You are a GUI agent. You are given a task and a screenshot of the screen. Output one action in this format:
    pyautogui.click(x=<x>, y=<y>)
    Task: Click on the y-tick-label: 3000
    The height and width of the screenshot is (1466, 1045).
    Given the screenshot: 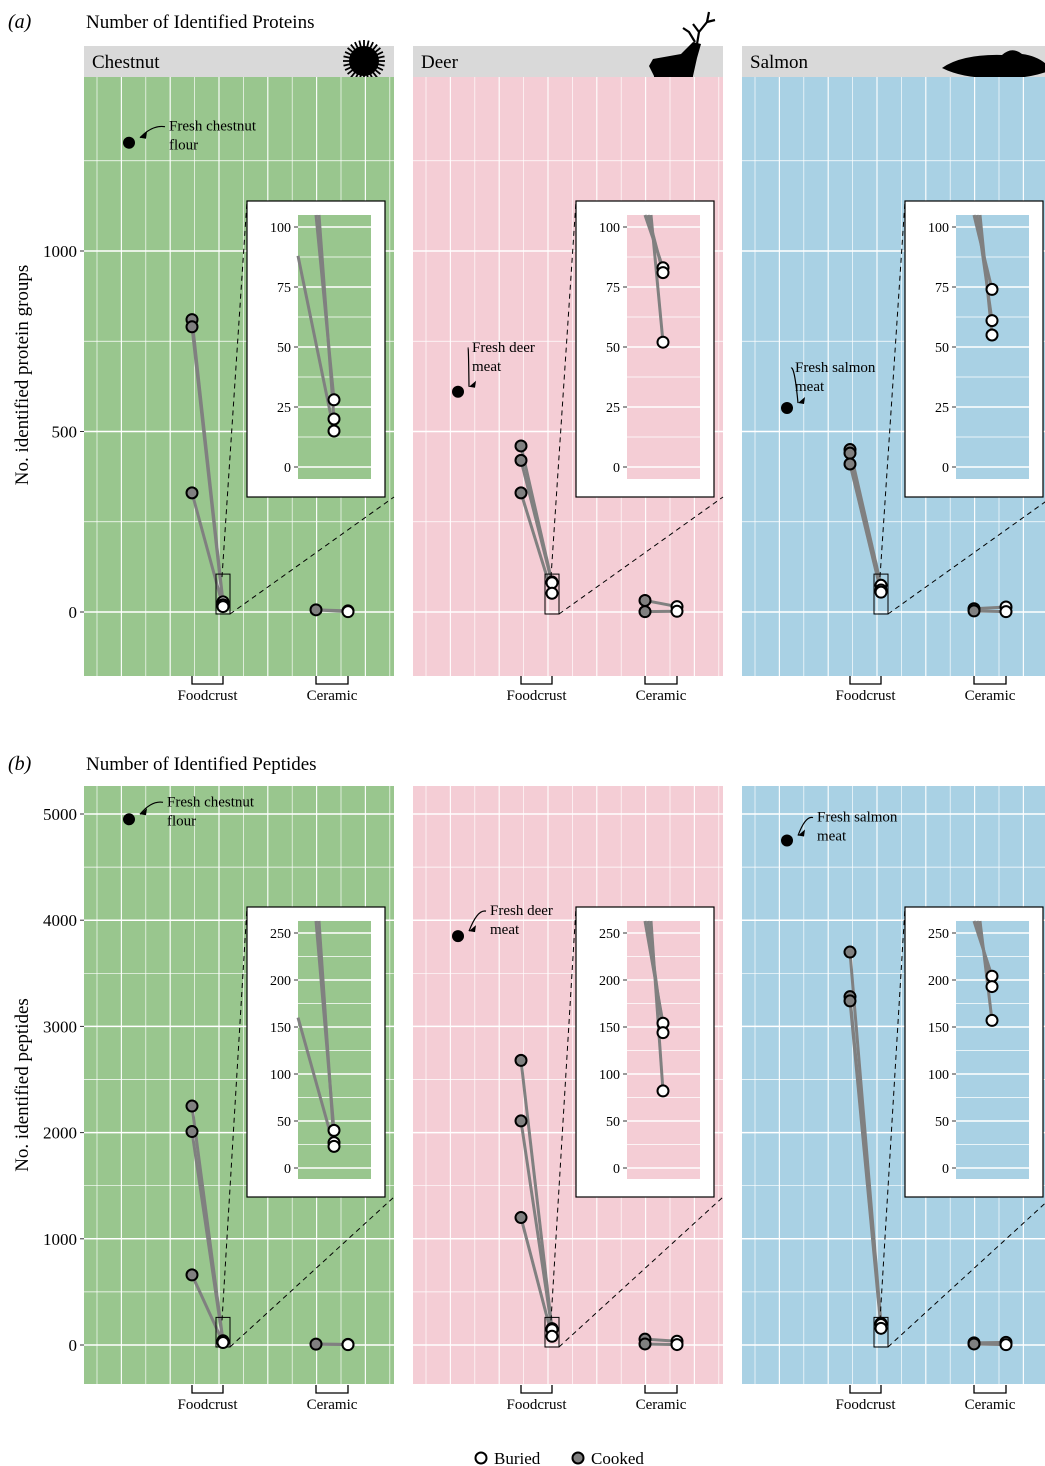 What is the action you would take?
    pyautogui.click(x=60, y=1026)
    